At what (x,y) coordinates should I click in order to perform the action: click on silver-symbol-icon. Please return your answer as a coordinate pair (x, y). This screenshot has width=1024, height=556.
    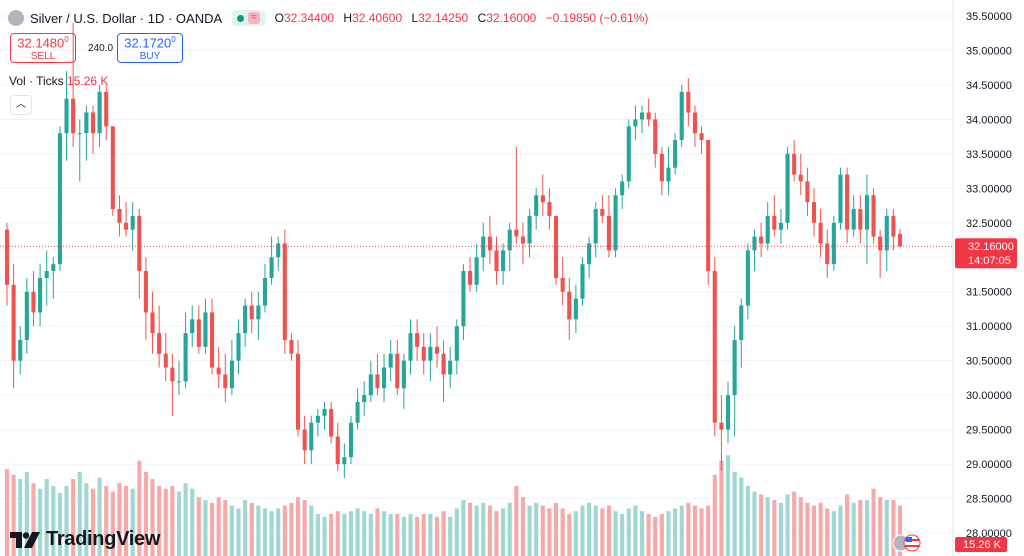
    Looking at the image, I should click on (16, 18).